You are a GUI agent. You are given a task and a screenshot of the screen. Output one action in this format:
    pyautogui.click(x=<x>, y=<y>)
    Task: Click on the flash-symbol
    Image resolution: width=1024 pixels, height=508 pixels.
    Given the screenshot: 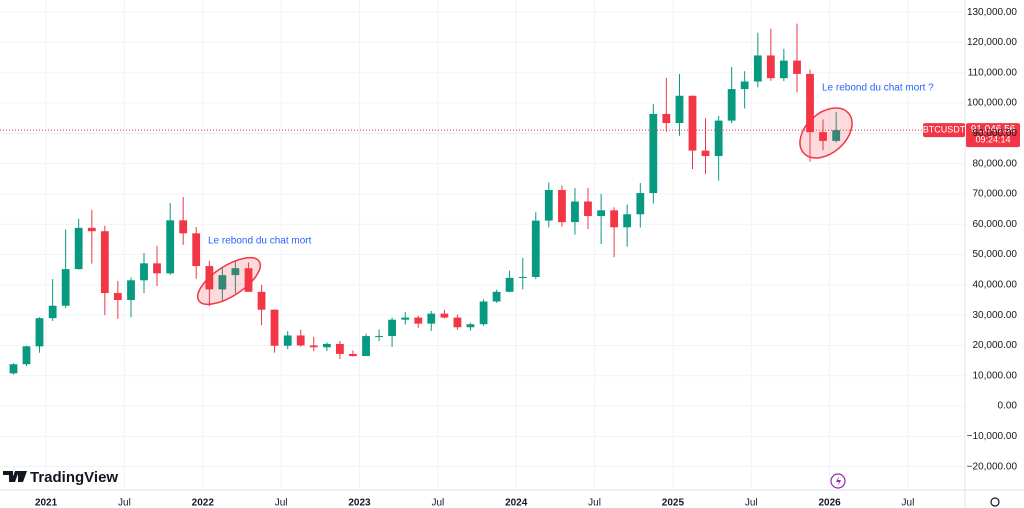 What is the action you would take?
    pyautogui.click(x=838, y=481)
    